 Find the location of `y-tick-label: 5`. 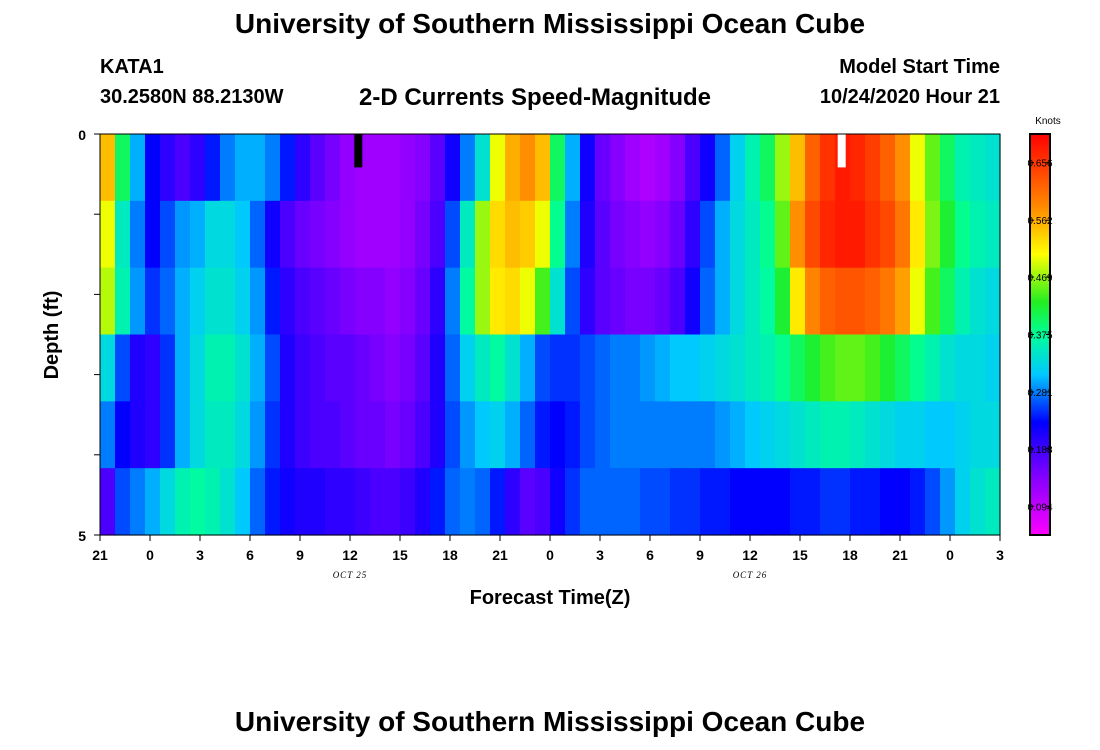

y-tick-label: 5 is located at coordinates (82, 536).